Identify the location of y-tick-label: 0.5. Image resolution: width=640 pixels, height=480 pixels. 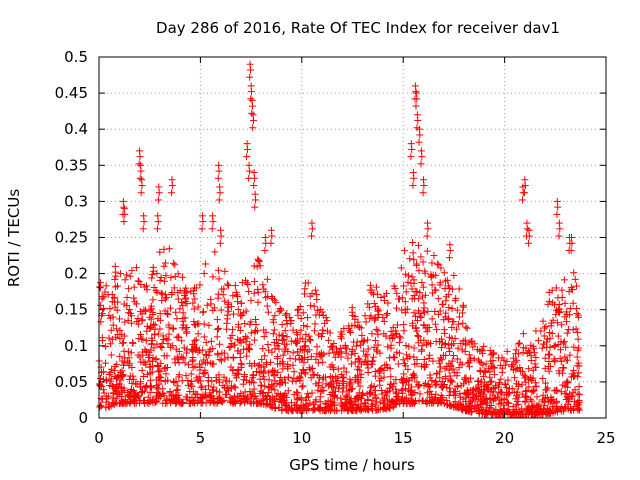
(76, 57).